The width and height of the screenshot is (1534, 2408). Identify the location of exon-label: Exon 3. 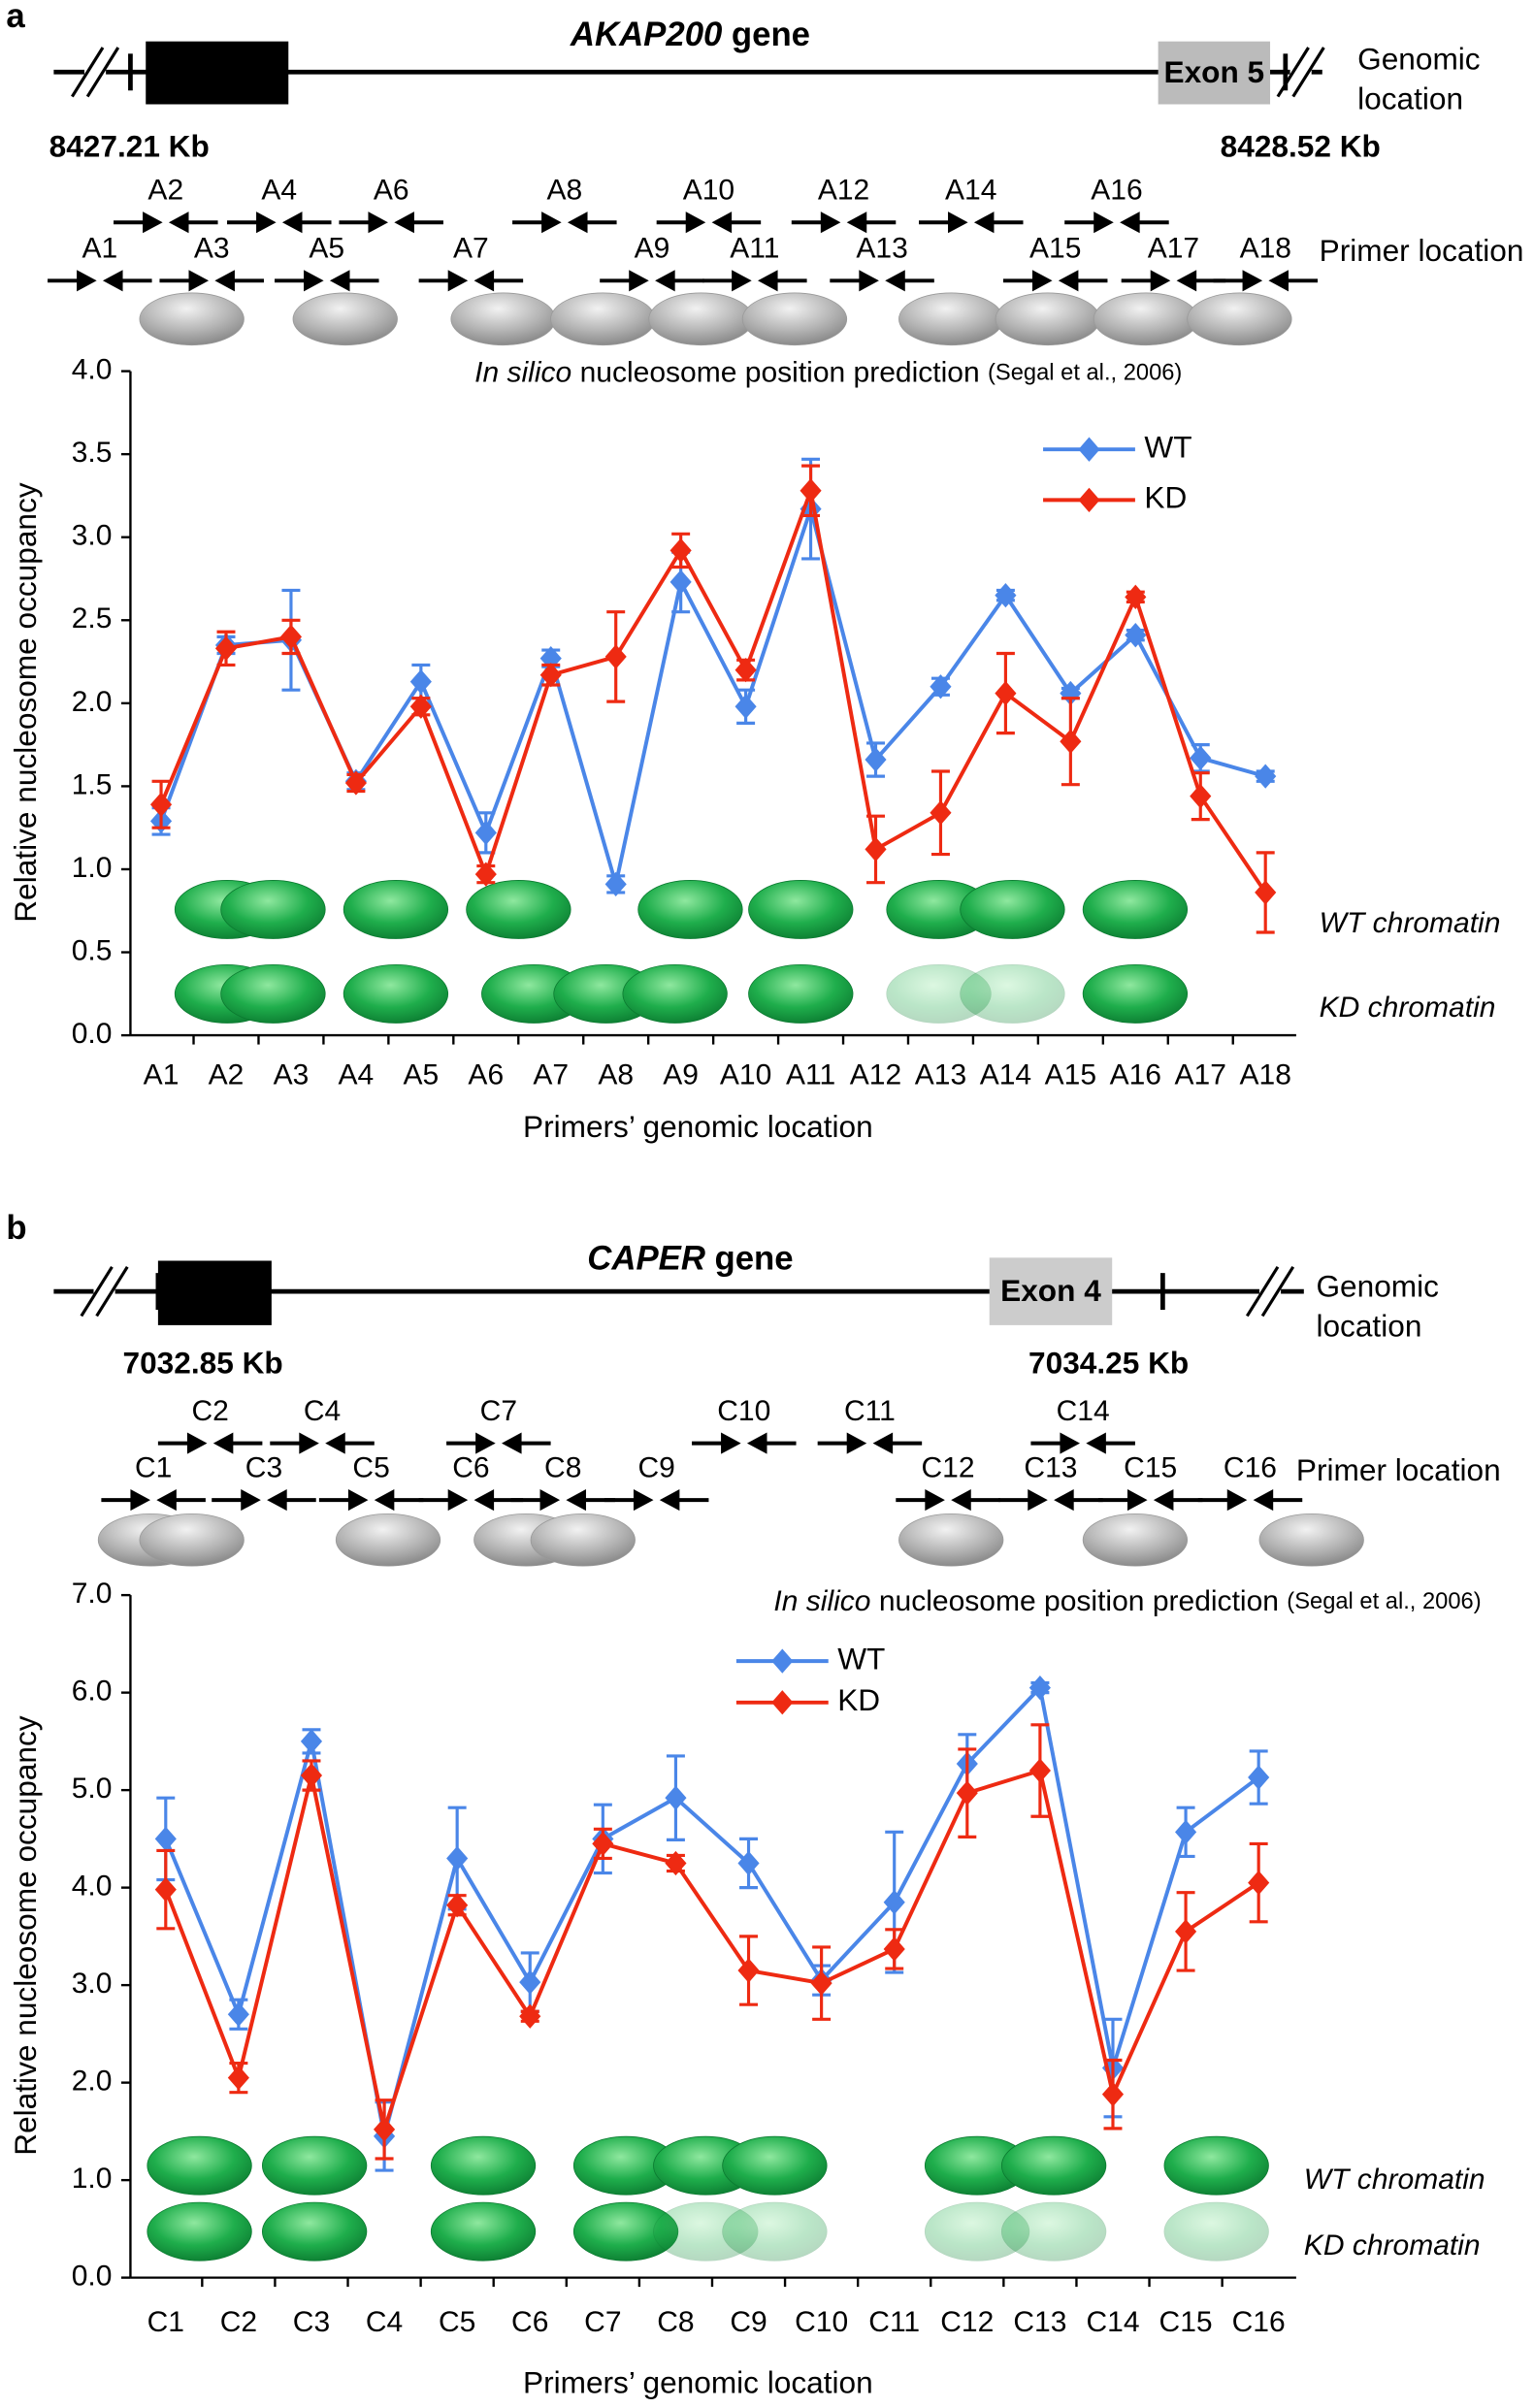
(215, 1292).